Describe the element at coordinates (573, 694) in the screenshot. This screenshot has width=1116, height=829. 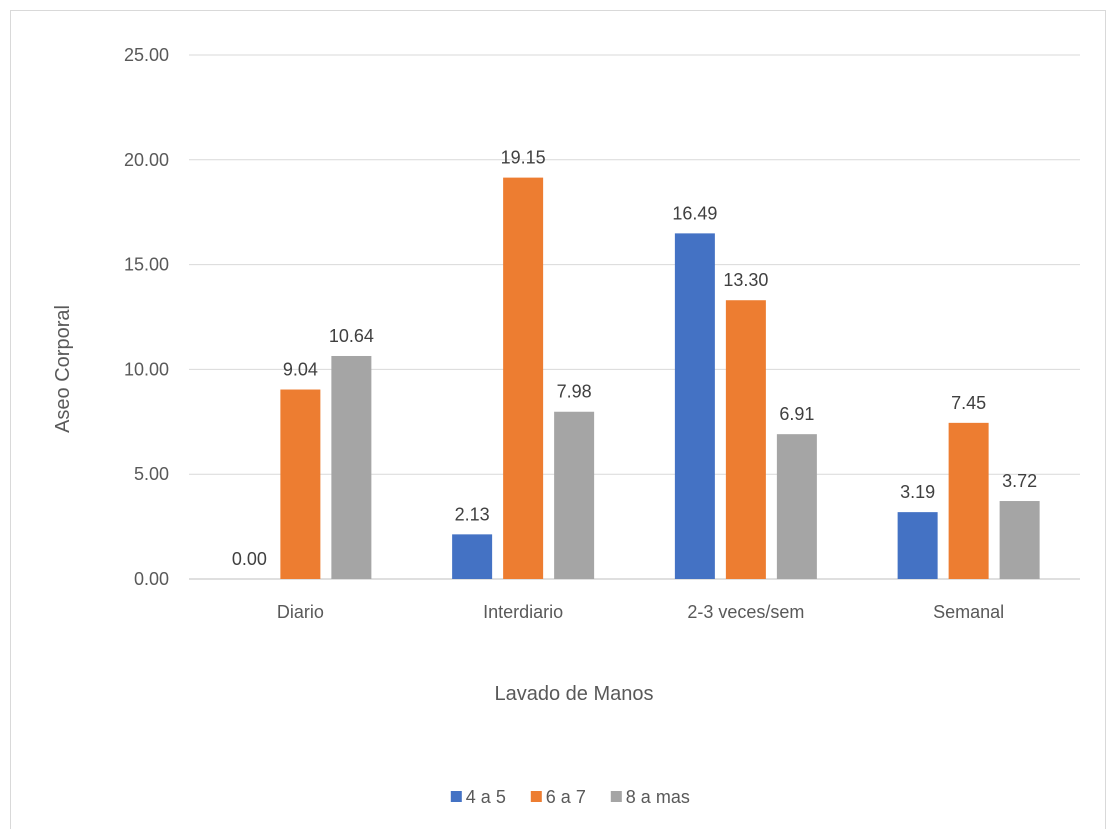
I see `x-axis-title: Lavado de Manos` at that location.